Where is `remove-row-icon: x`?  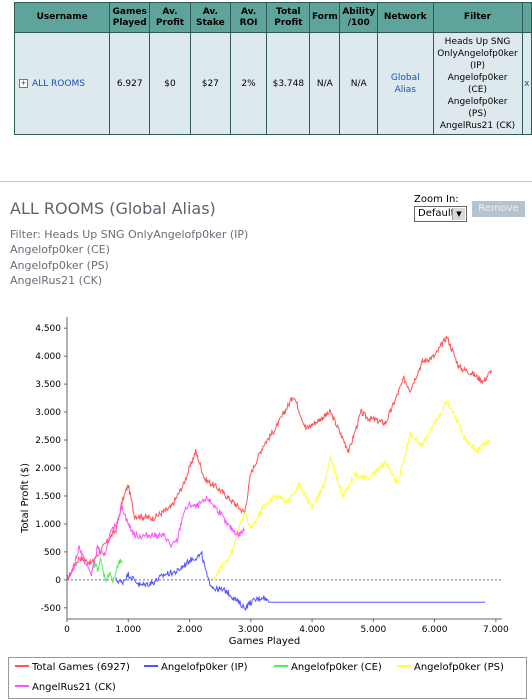 remove-row-icon: x is located at coordinates (527, 83).